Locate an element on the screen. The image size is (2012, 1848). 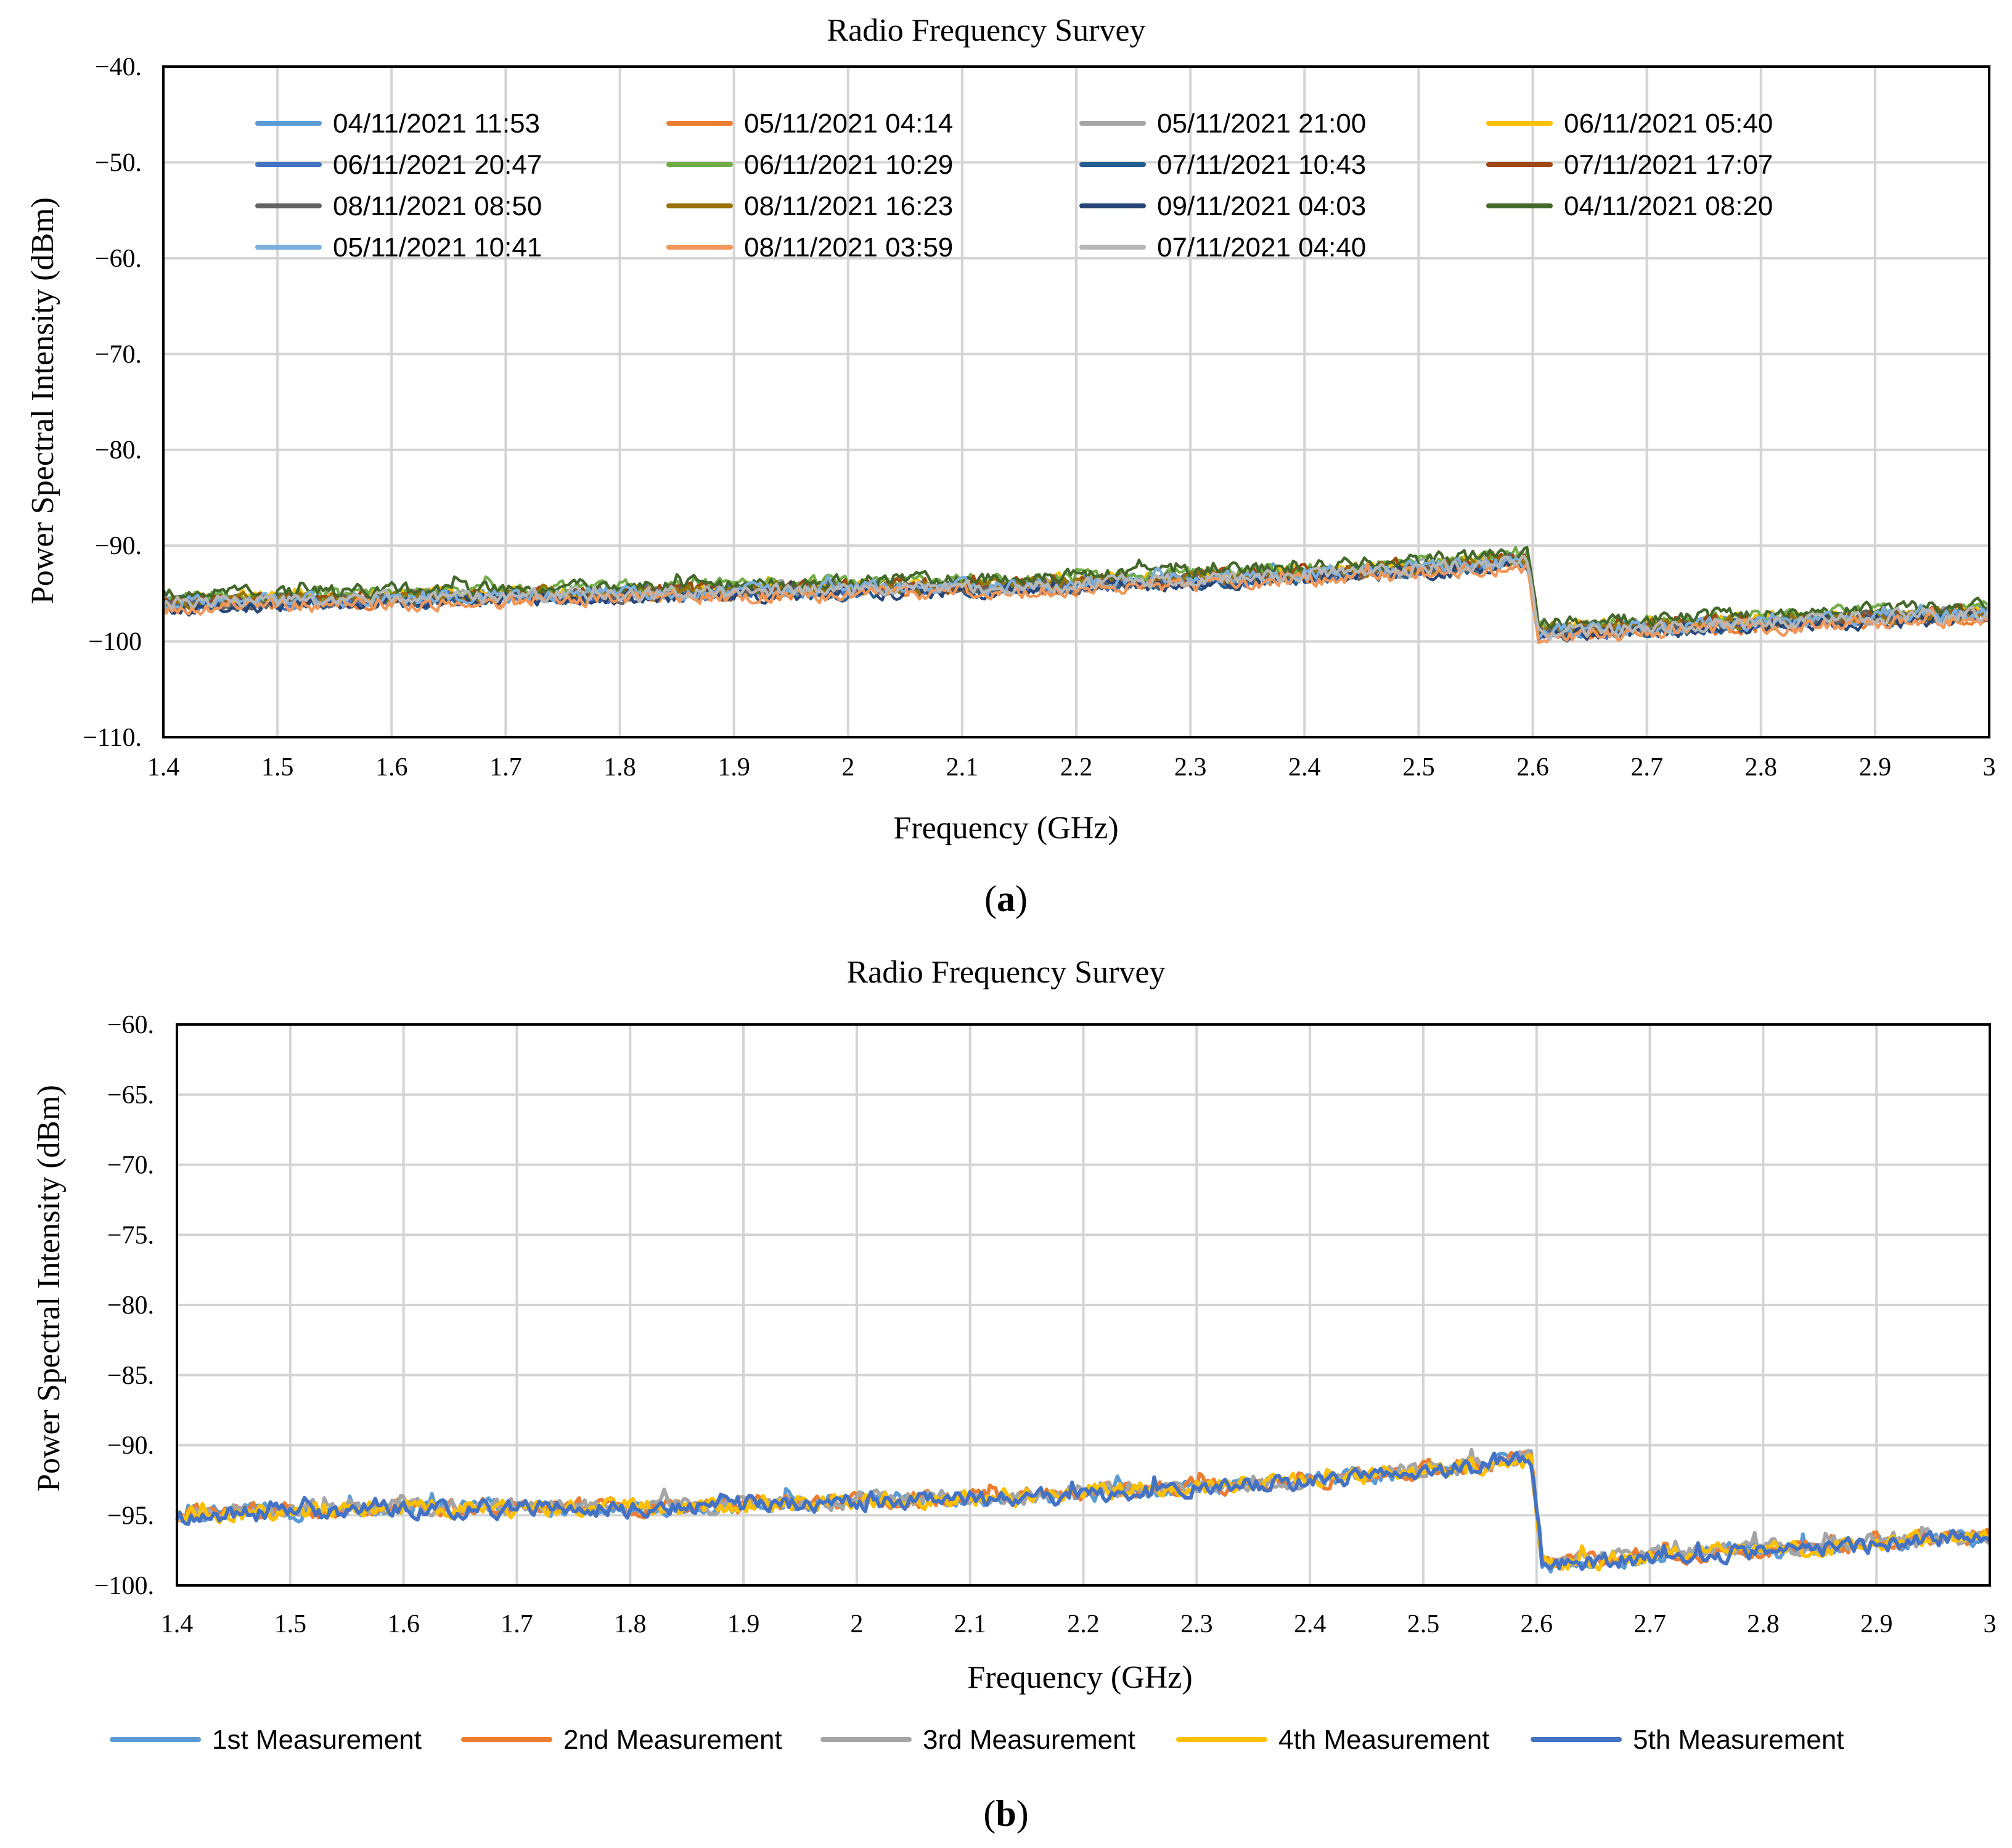
legend-label: 05/11/2021 04:14 is located at coordinates (848, 123).